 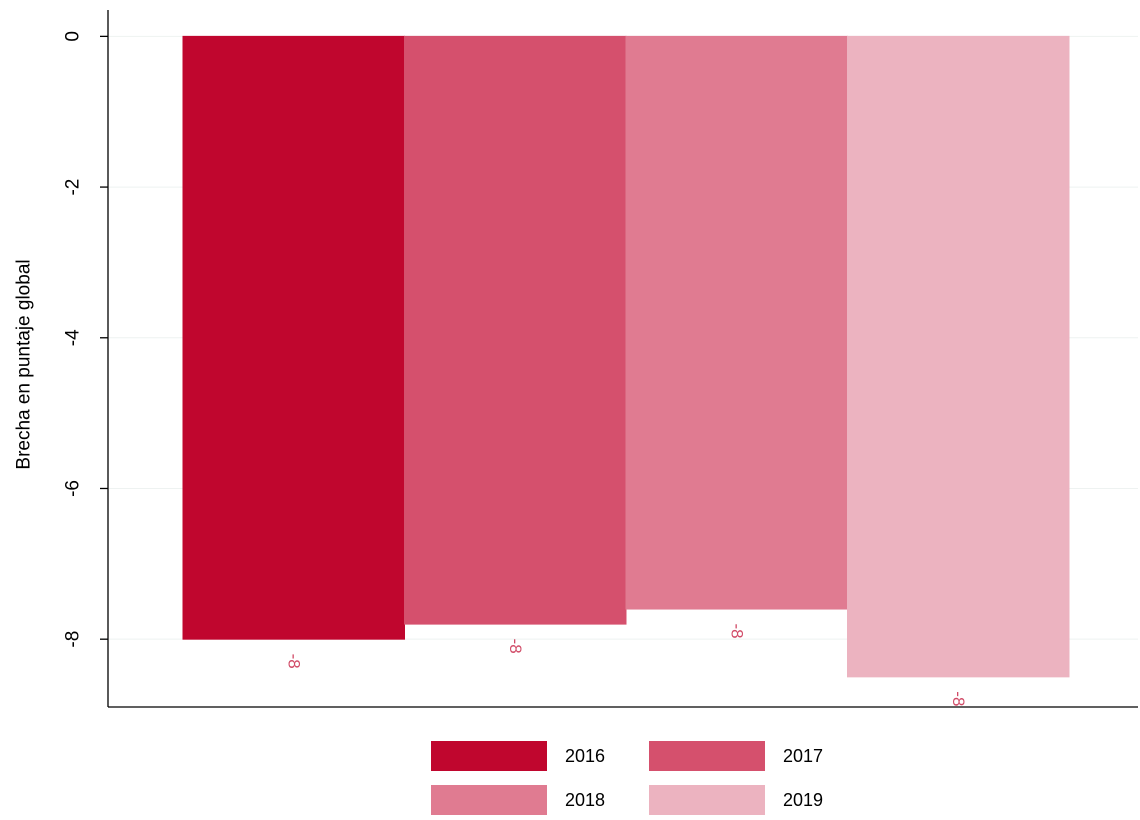 What do you see at coordinates (24, 364) in the screenshot?
I see `y-axis-title: Brecha en puntaje global` at bounding box center [24, 364].